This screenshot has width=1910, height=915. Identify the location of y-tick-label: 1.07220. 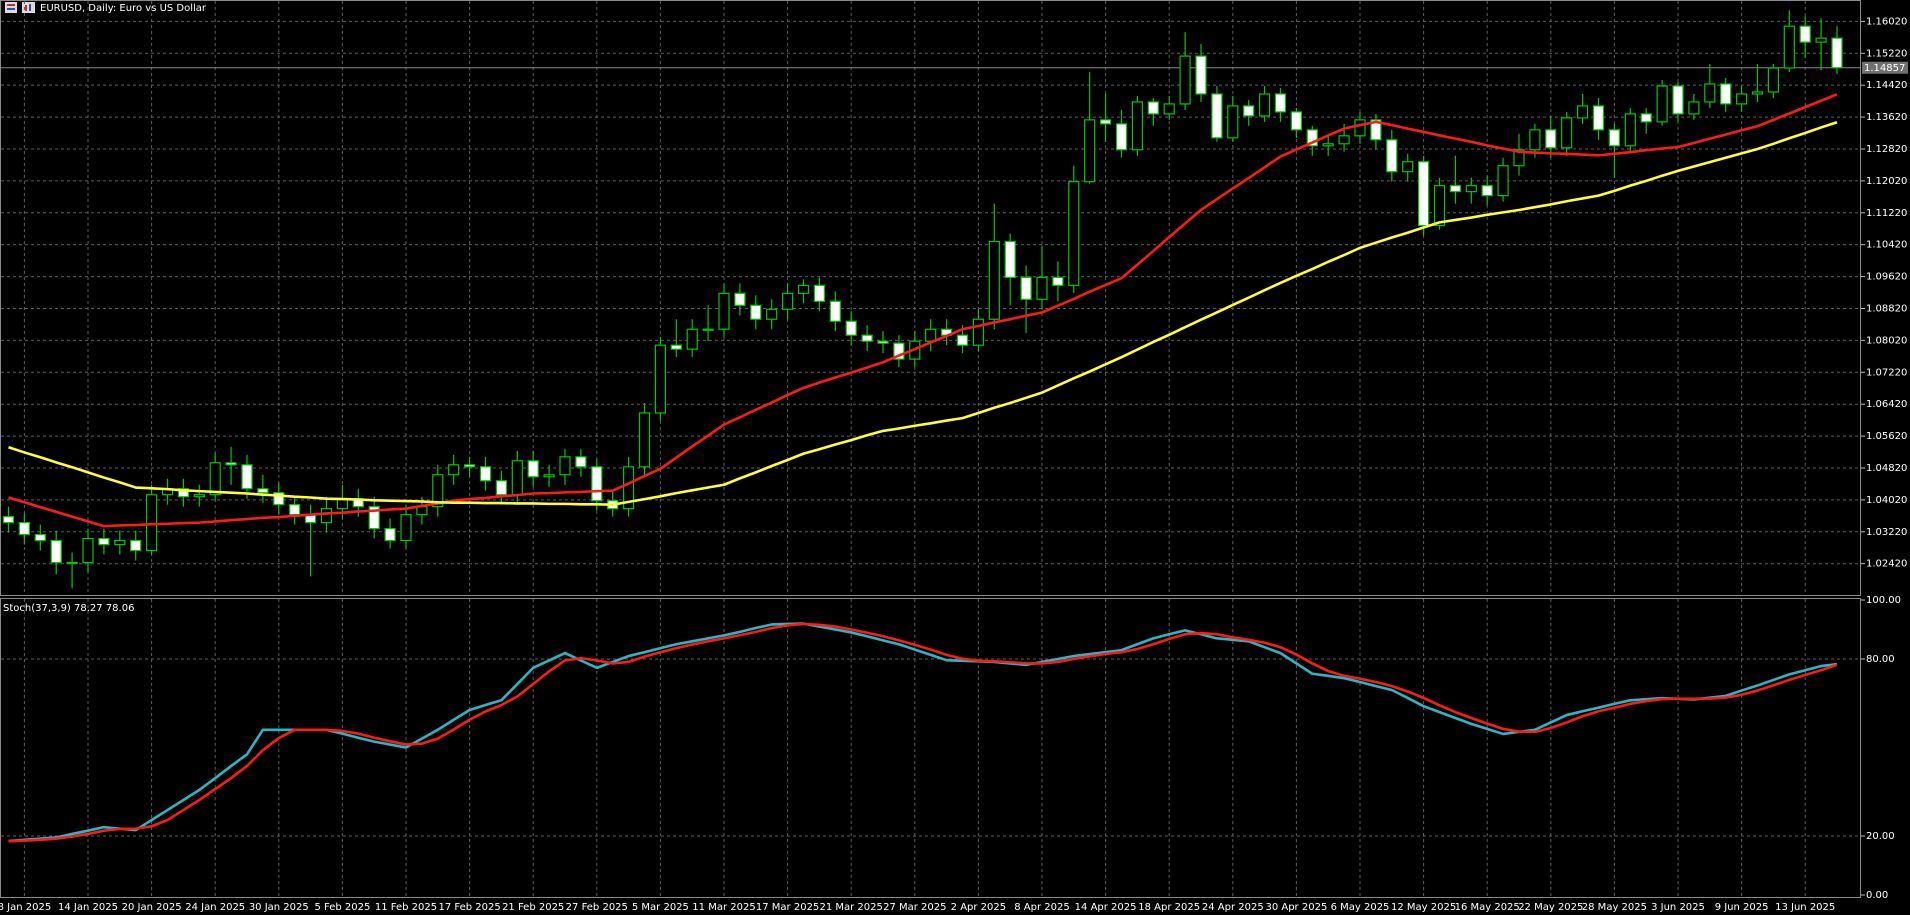
(1886, 372).